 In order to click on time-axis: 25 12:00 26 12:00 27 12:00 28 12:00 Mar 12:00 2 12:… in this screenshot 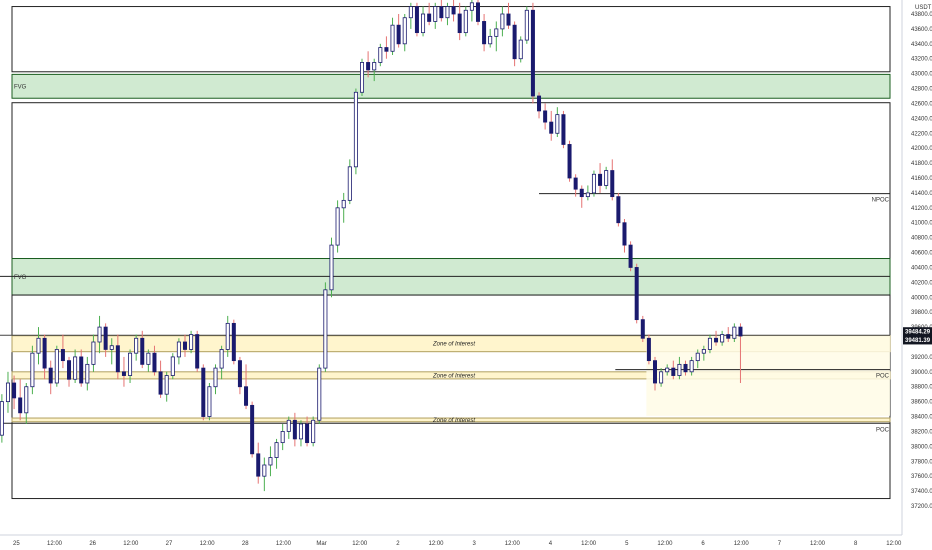, I will do `click(451, 540)`.